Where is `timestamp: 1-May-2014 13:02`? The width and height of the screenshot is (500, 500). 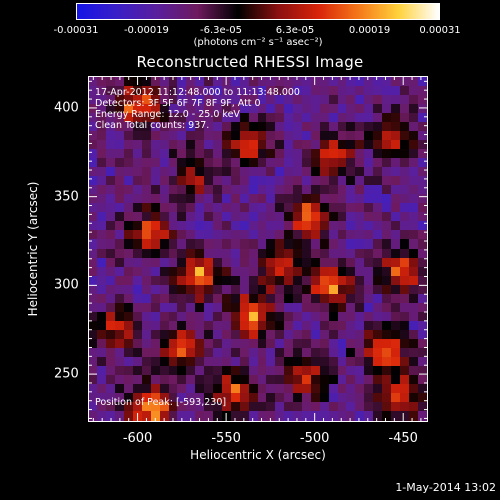
timestamp: 1-May-2014 13:02 is located at coordinates (445, 487).